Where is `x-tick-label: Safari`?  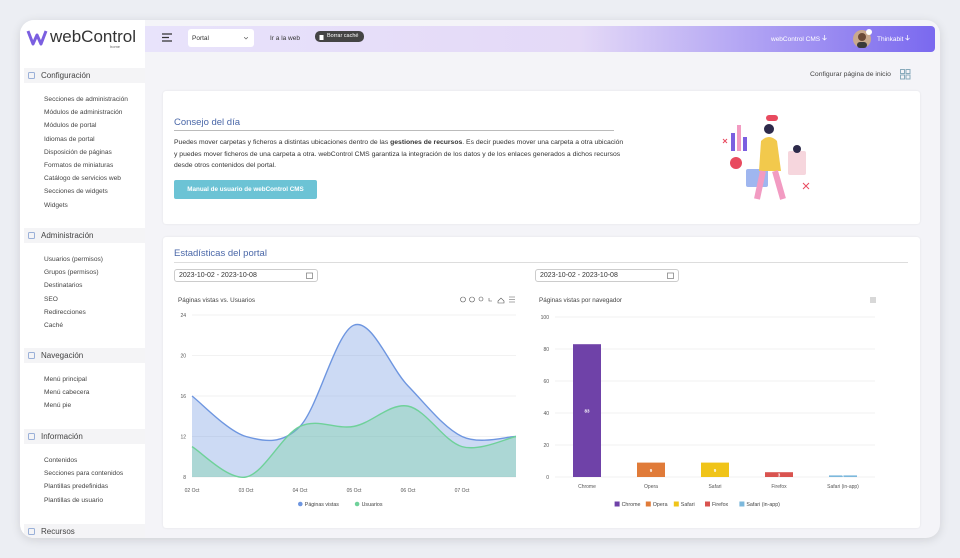 x-tick-label: Safari is located at coordinates (714, 487).